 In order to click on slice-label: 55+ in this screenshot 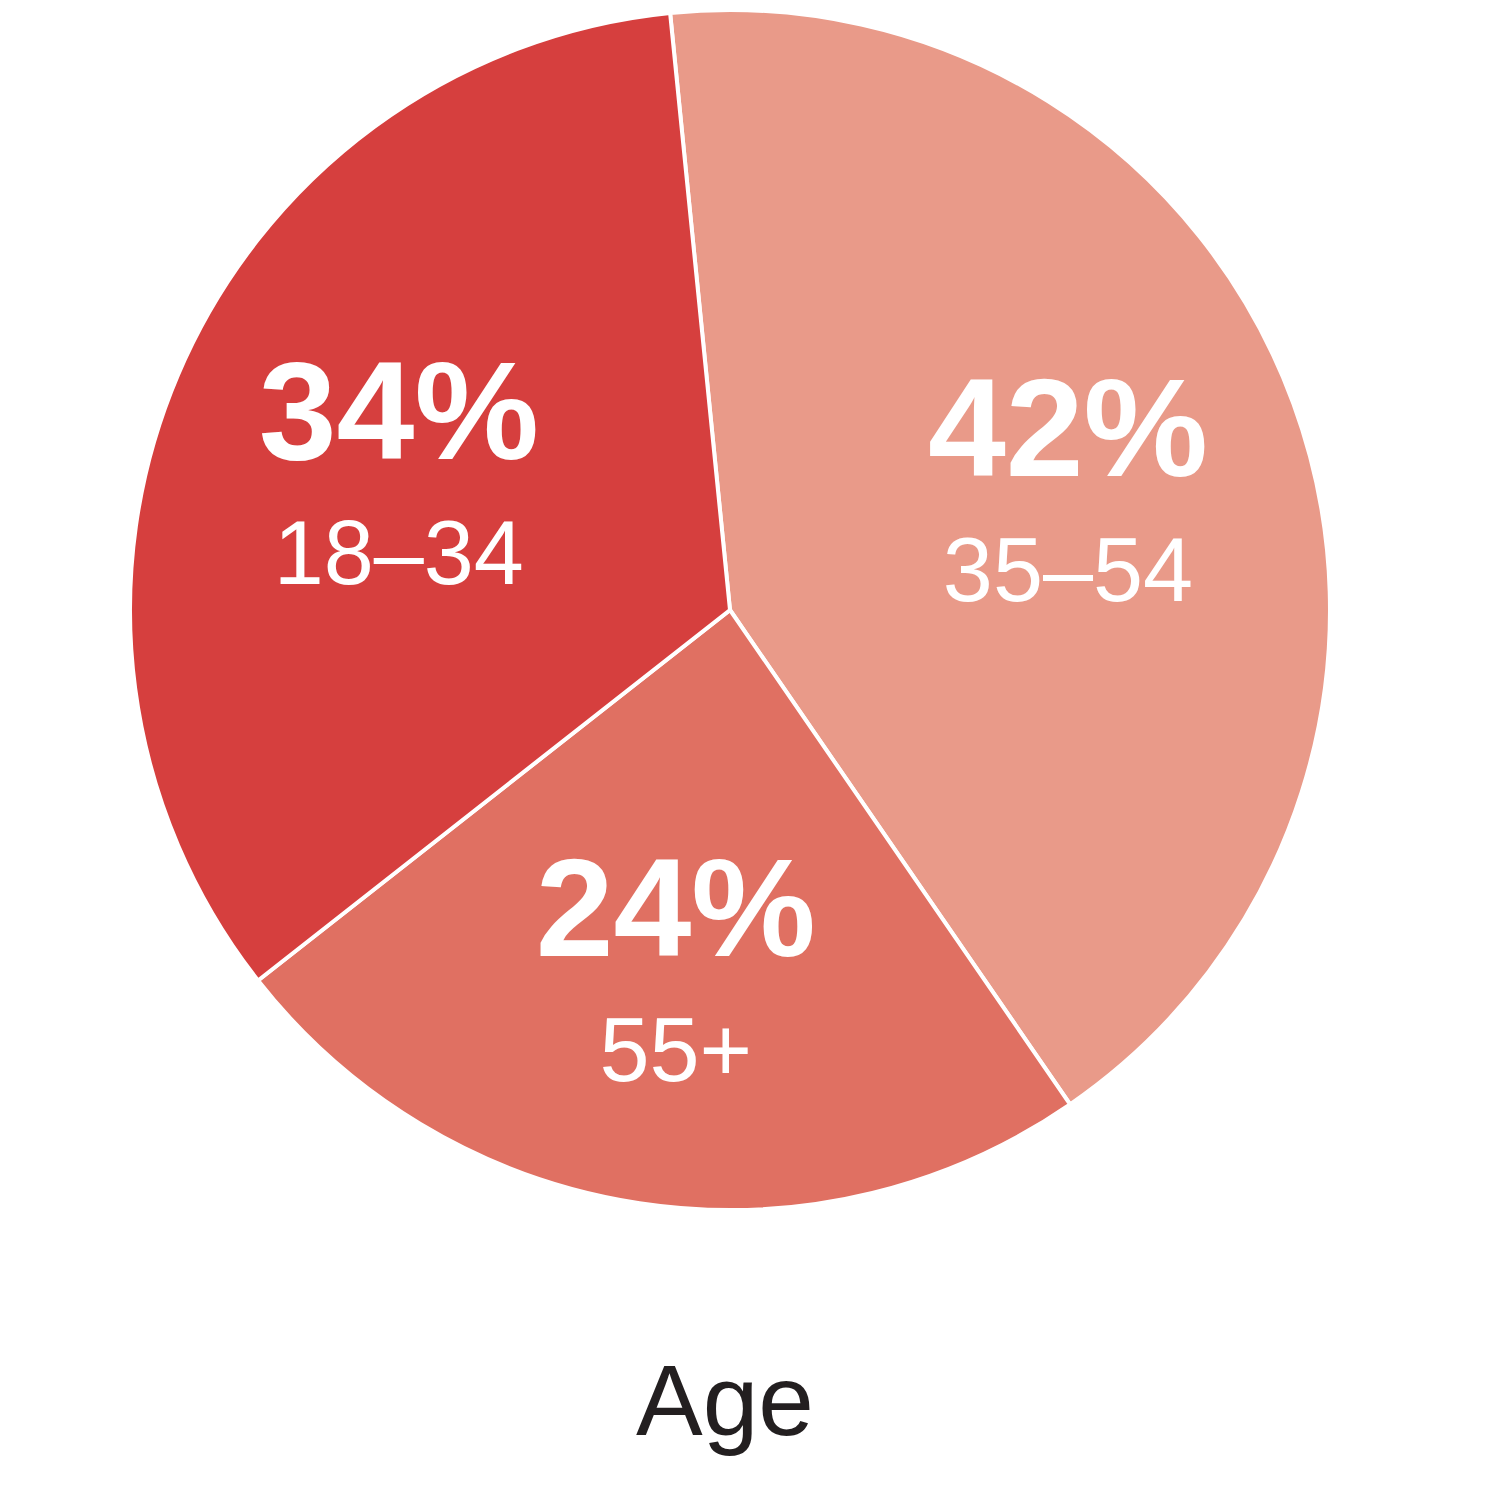, I will do `click(676, 1049)`.